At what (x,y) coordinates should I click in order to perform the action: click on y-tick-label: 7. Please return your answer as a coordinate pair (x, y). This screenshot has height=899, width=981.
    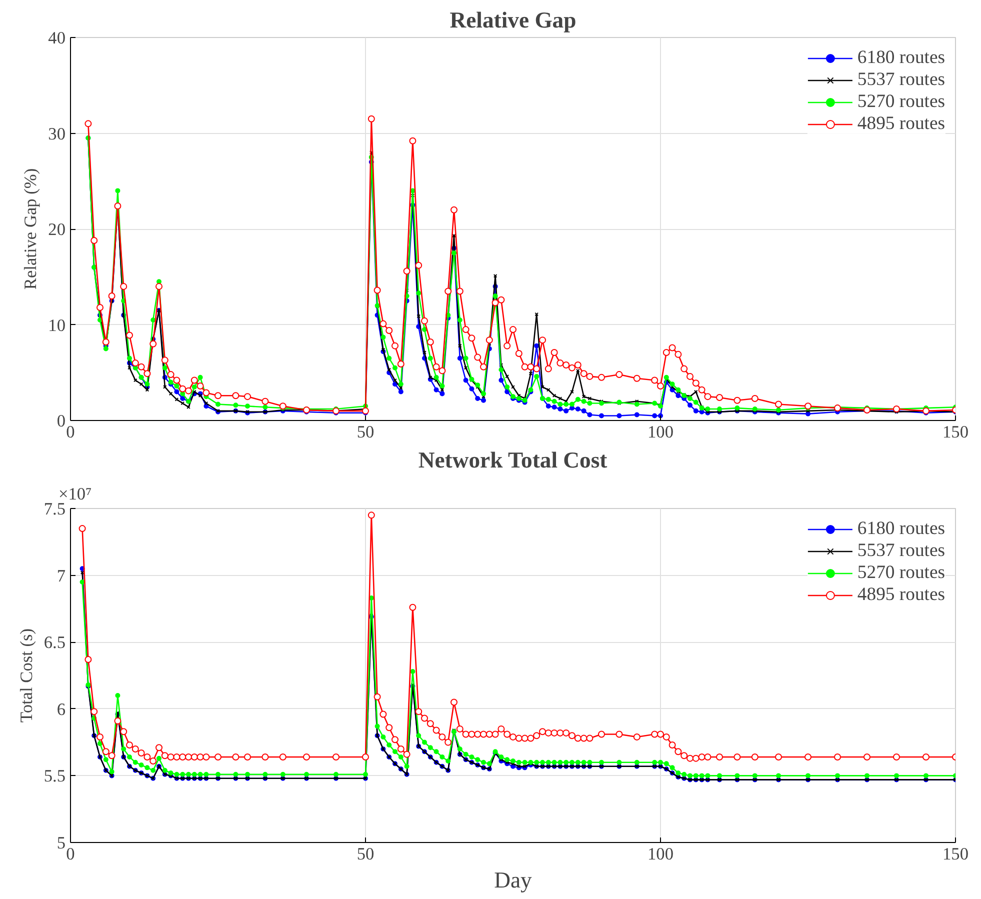
    Looking at the image, I should click on (61, 576).